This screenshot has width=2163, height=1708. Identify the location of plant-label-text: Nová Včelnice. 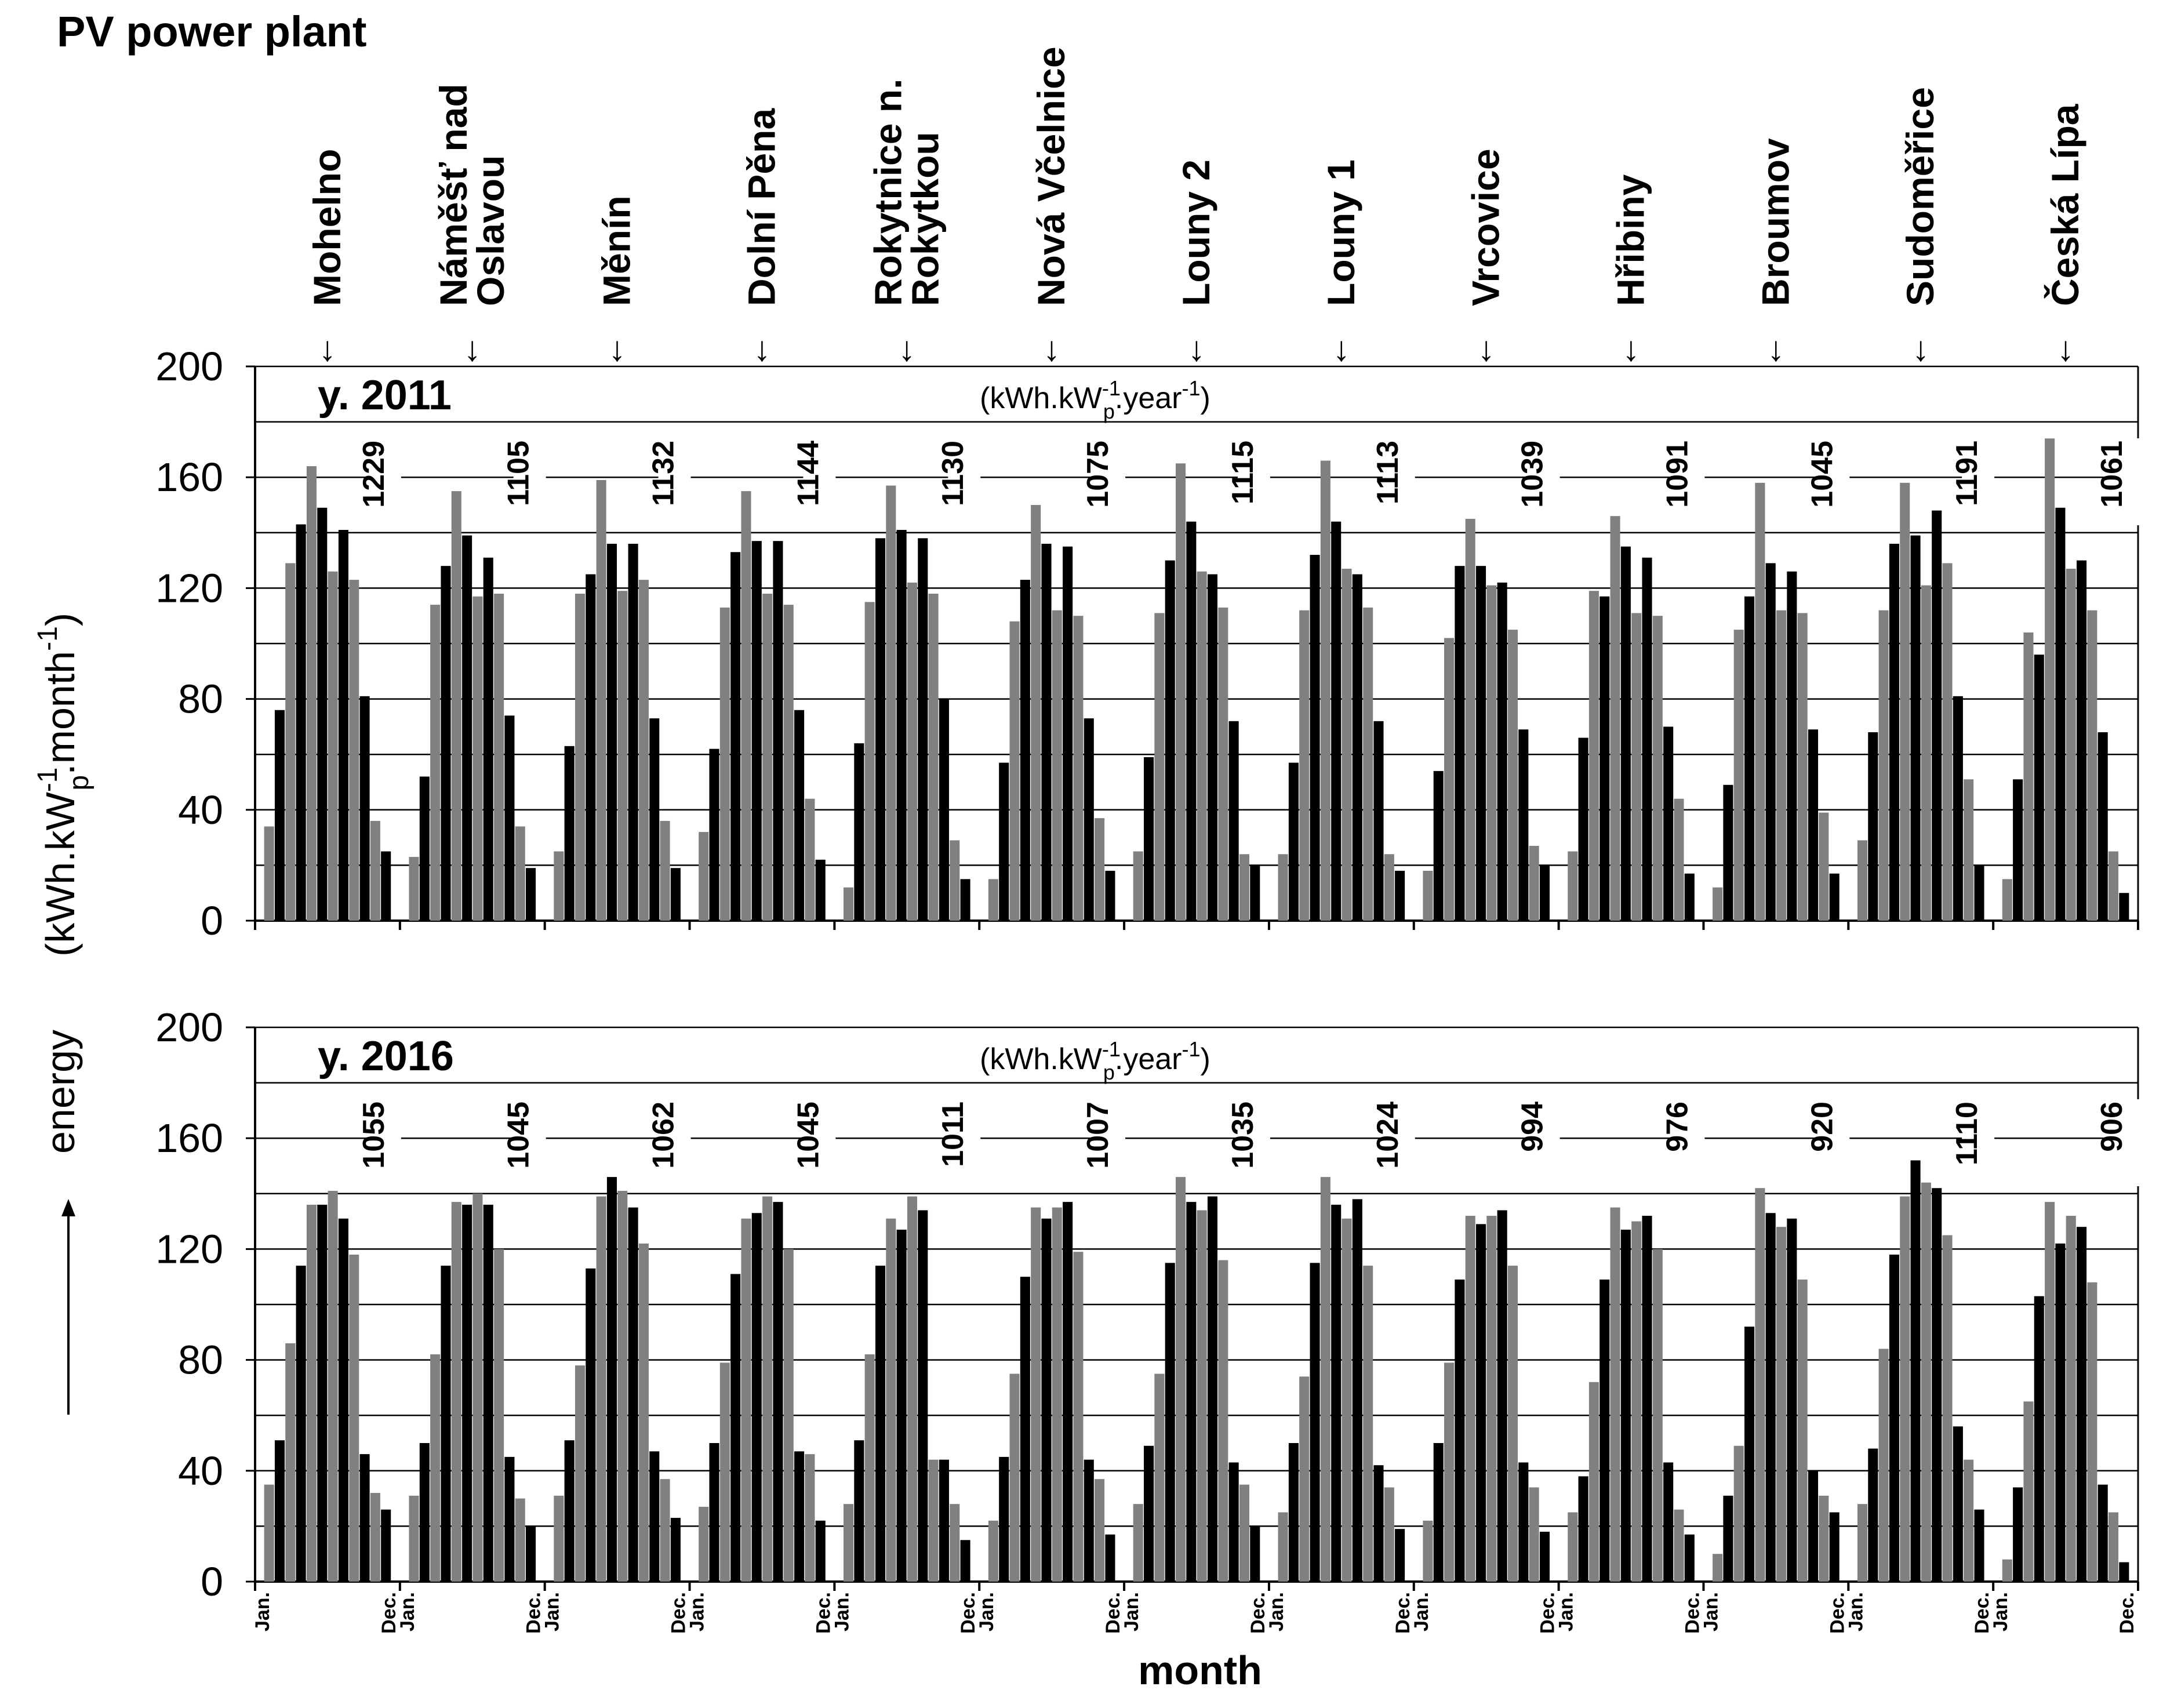
(1051, 176).